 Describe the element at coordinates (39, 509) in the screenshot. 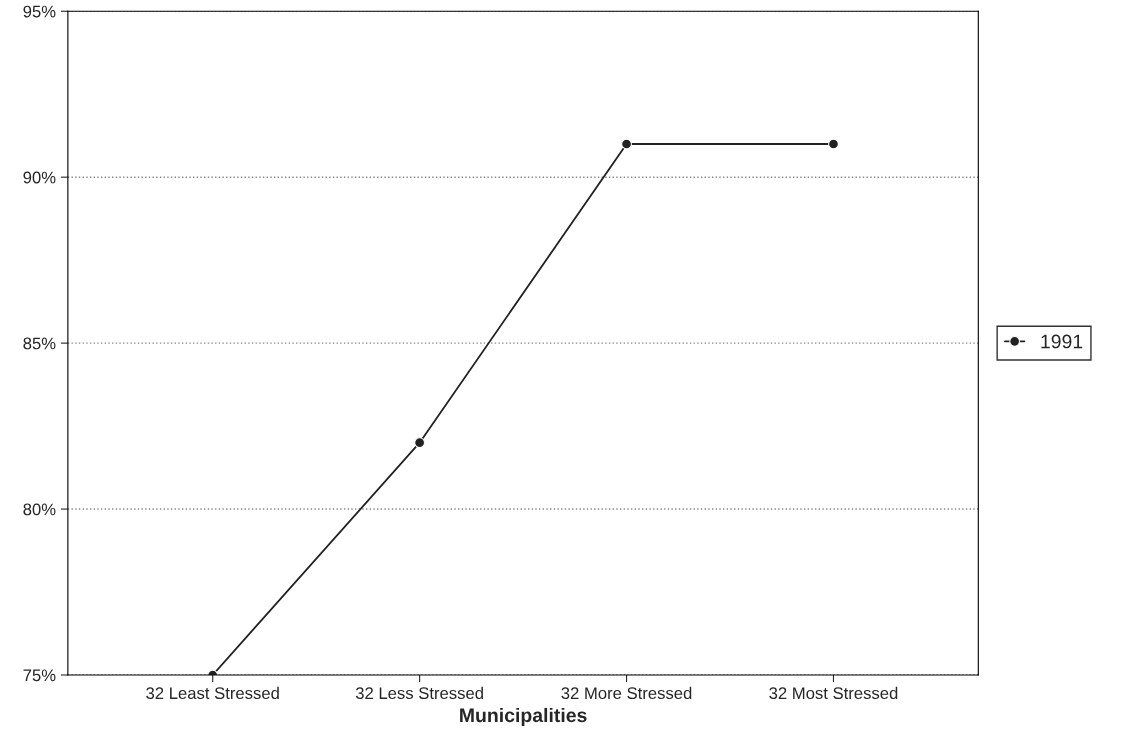

I see `y-tick-label: 80%` at that location.